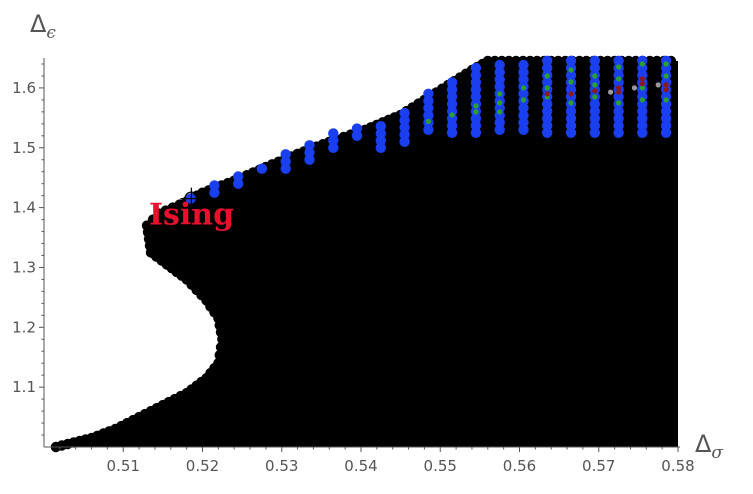 The height and width of the screenshot is (494, 753). What do you see at coordinates (24, 387) in the screenshot?
I see `y-tick-label: 1.1` at bounding box center [24, 387].